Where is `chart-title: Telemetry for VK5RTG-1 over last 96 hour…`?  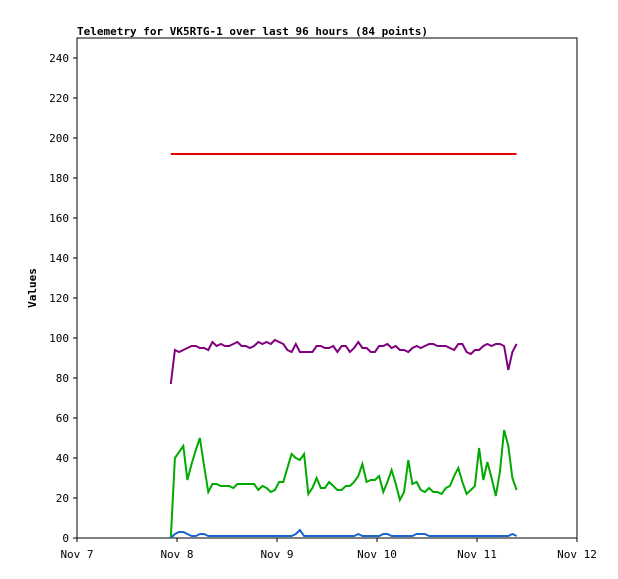
chart-title: Telemetry for VK5RTG-1 over last 96 hour… is located at coordinates (252, 31).